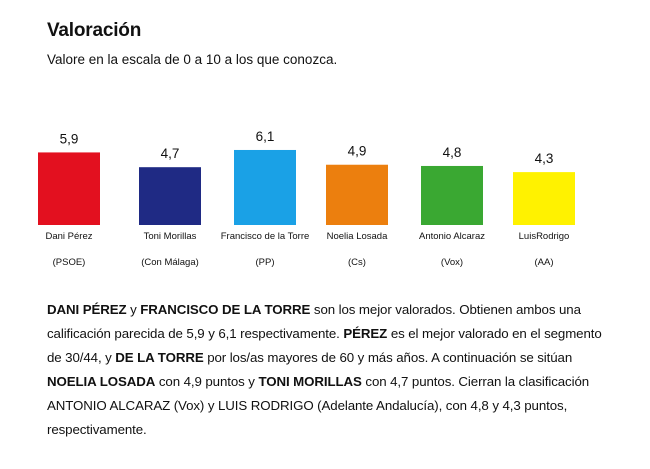 The width and height of the screenshot is (650, 469). Describe the element at coordinates (357, 236) in the screenshot. I see `category-label-noelia-losada: Noelia Losada` at that location.